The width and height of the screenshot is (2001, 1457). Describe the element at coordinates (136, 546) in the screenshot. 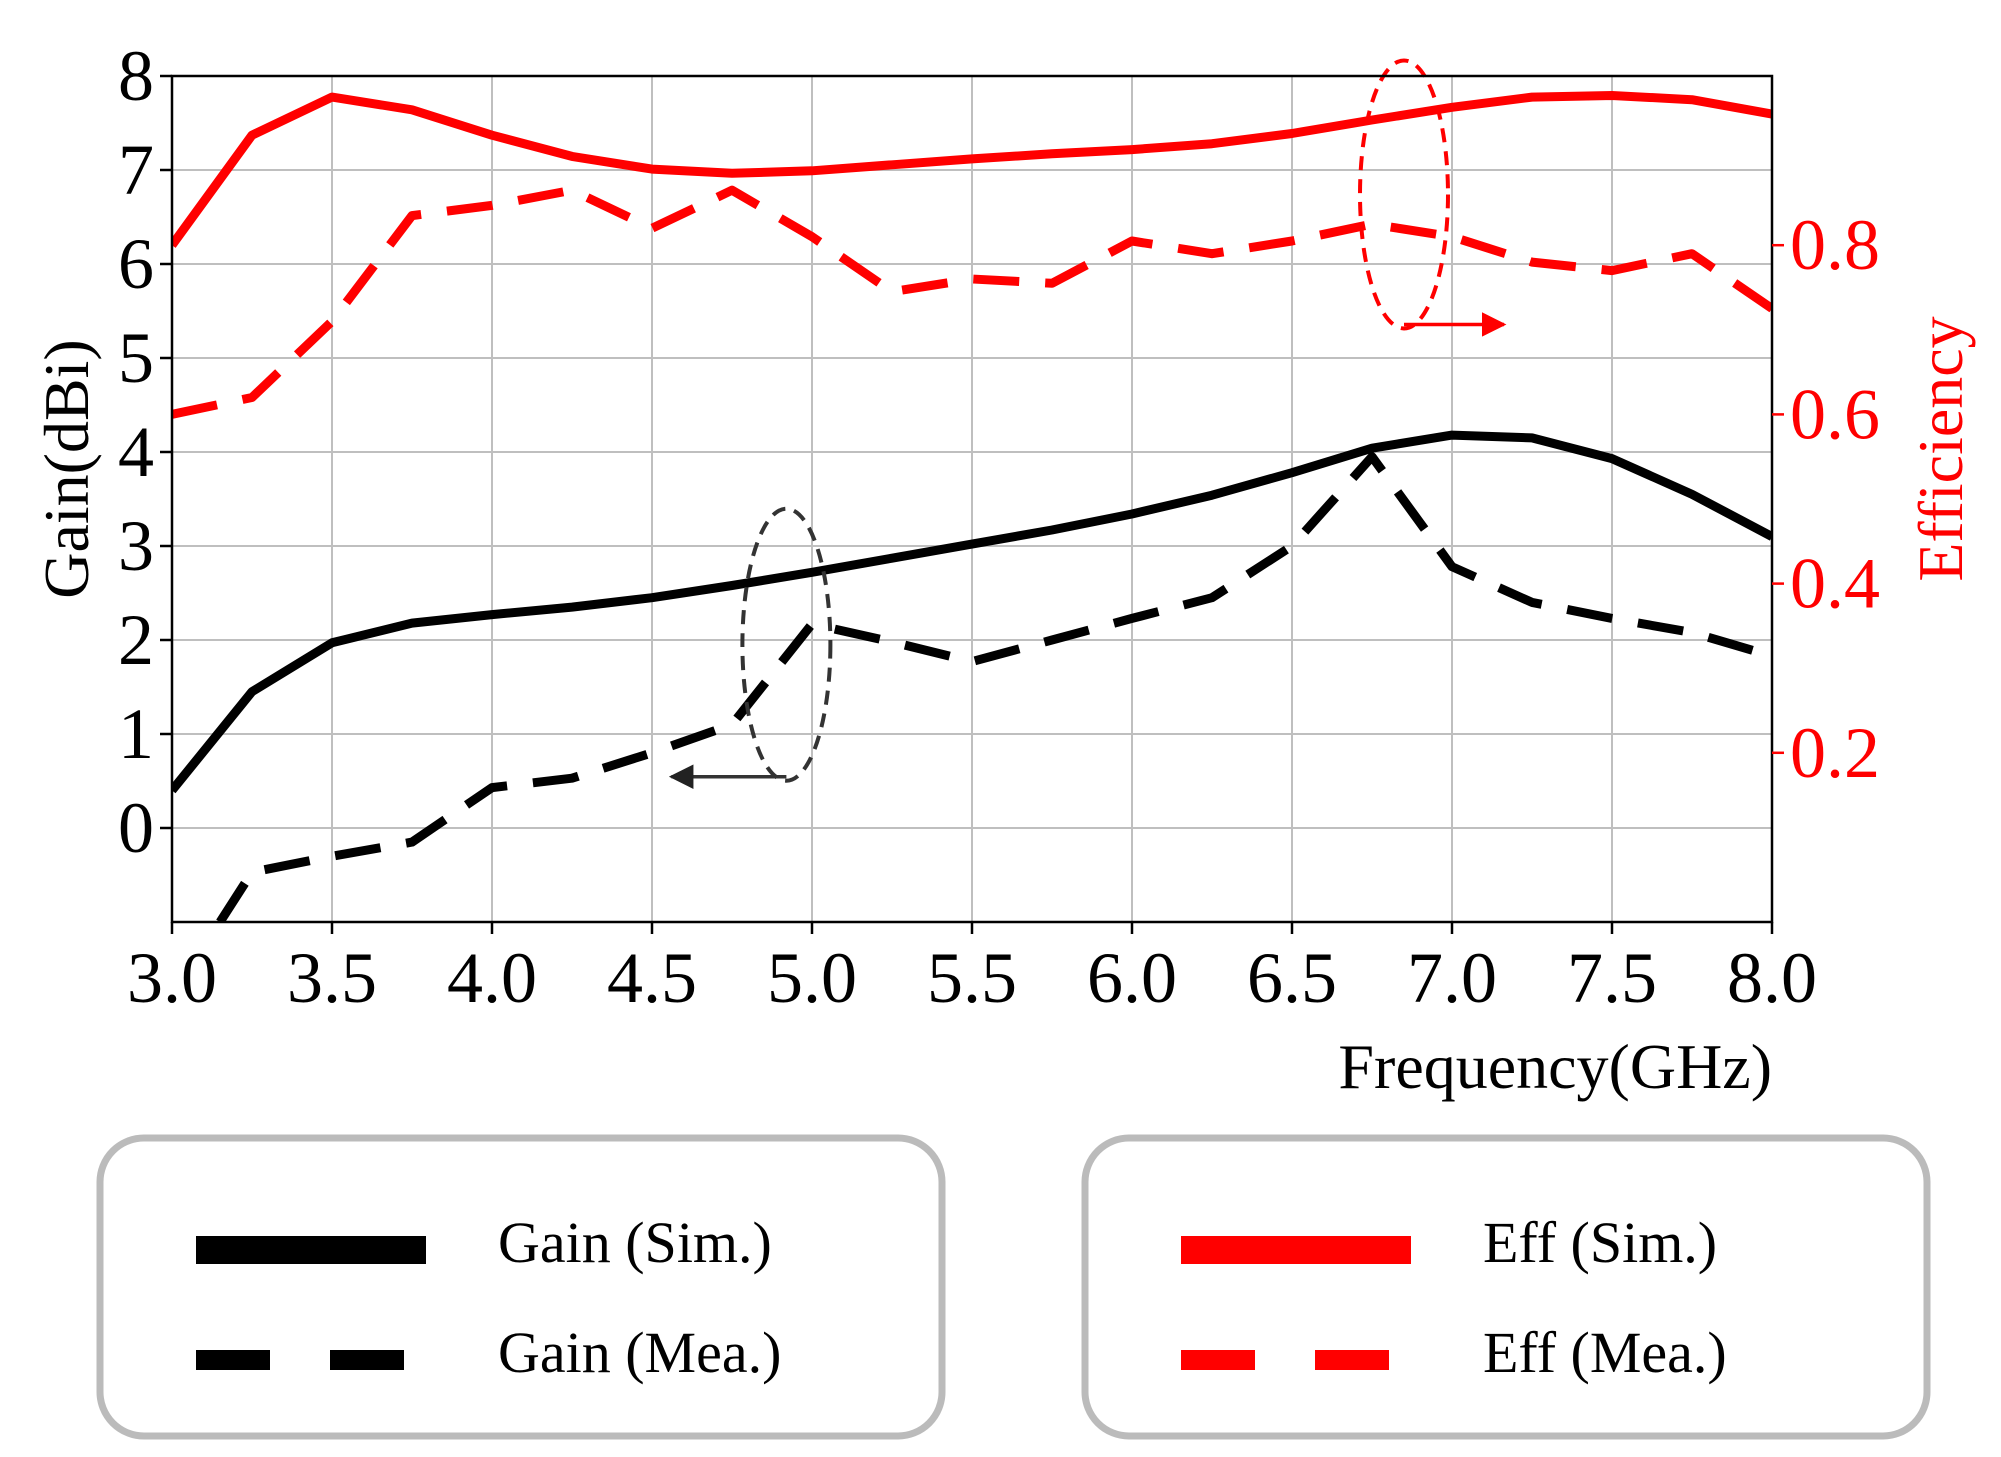

I see `y-tick-label: 3` at that location.